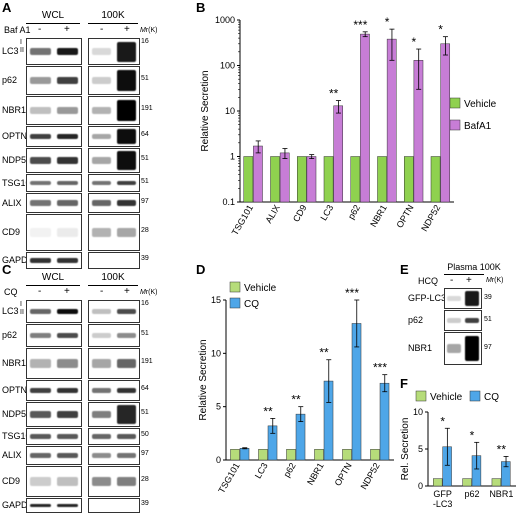 This screenshot has width=520, height=516. Describe the element at coordinates (242, 220) in the screenshot. I see `x-tick-label: TSG101` at that location.